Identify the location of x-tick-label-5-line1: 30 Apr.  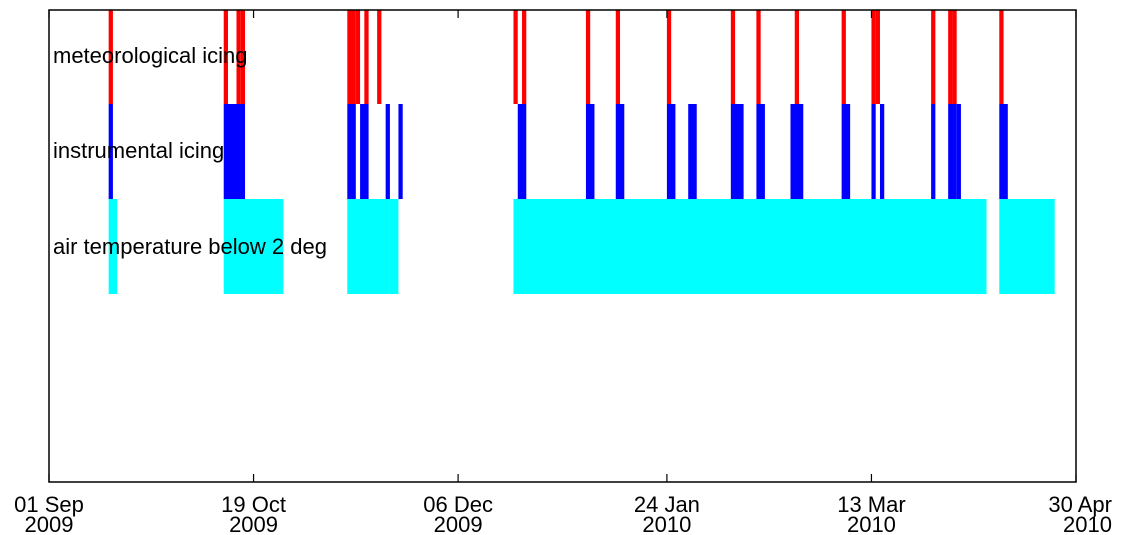
(1080, 504).